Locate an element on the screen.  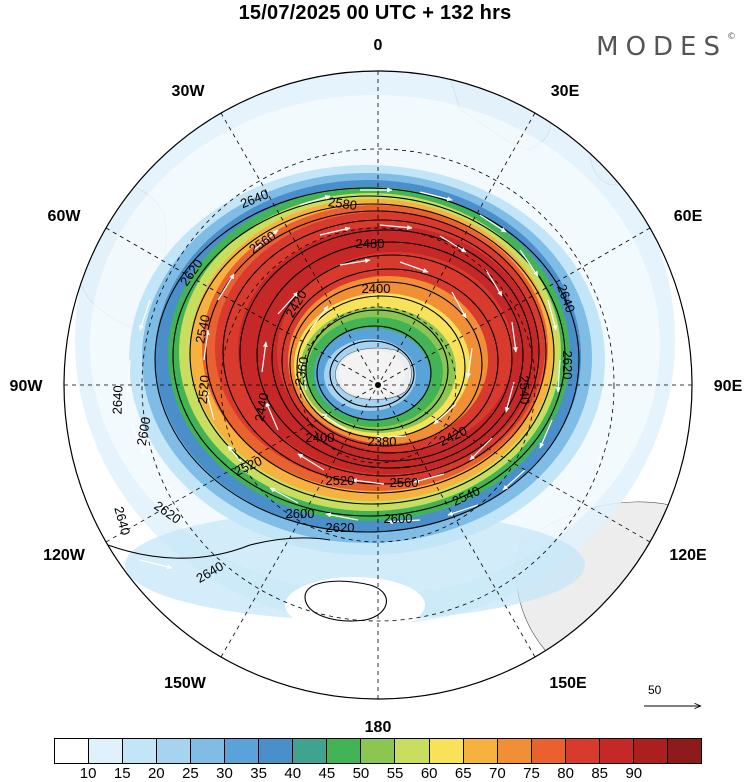
colorbar-tick-label: 30 is located at coordinates (224, 773).